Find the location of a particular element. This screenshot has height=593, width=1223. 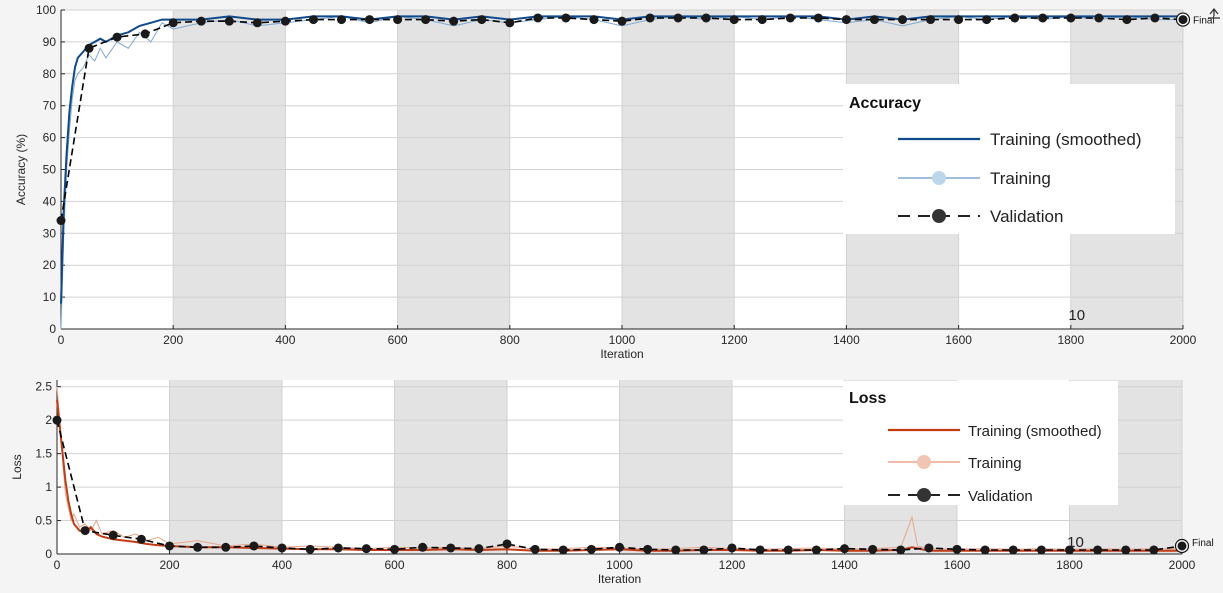

legend-title: Accuracy is located at coordinates (885, 103).